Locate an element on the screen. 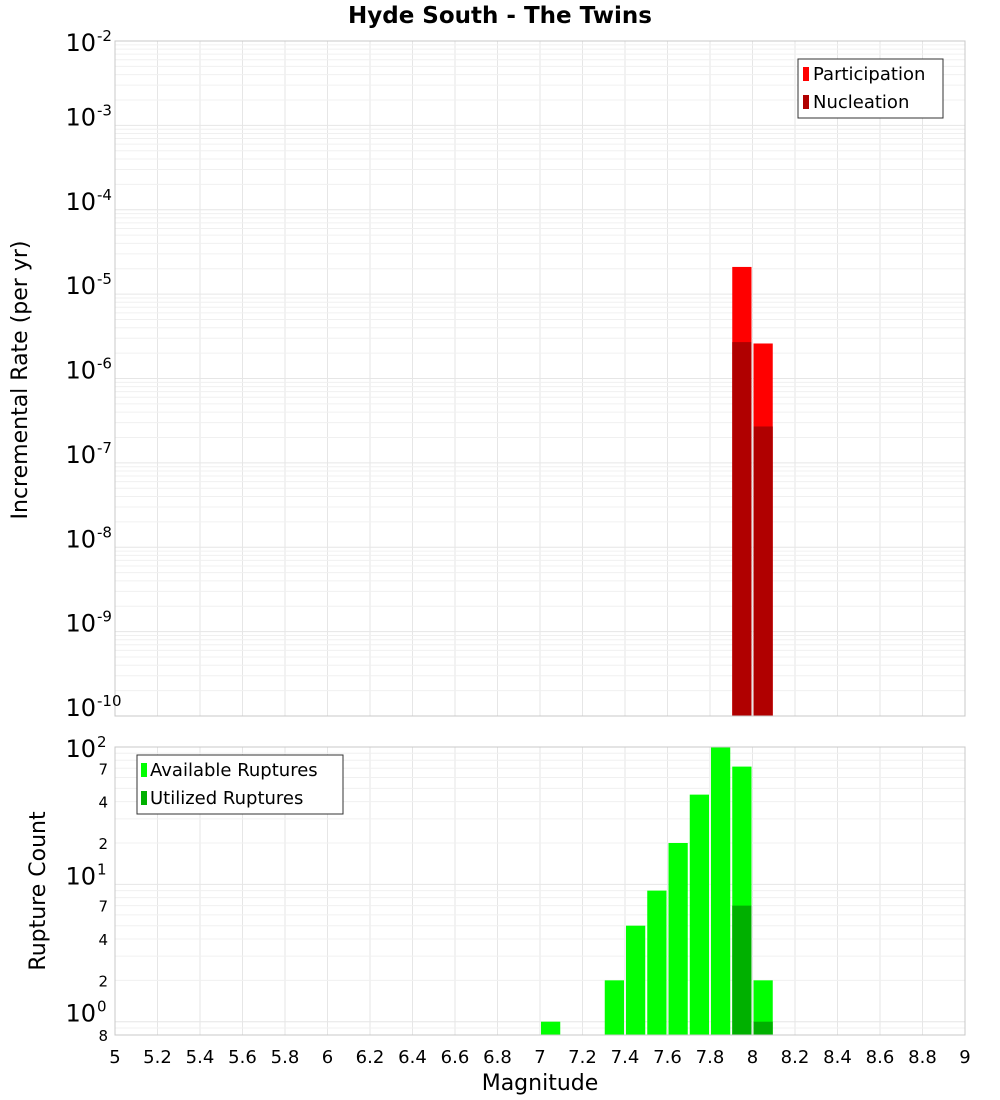 The height and width of the screenshot is (1100, 1000). x-tick-label: 7.6 is located at coordinates (667, 1057).